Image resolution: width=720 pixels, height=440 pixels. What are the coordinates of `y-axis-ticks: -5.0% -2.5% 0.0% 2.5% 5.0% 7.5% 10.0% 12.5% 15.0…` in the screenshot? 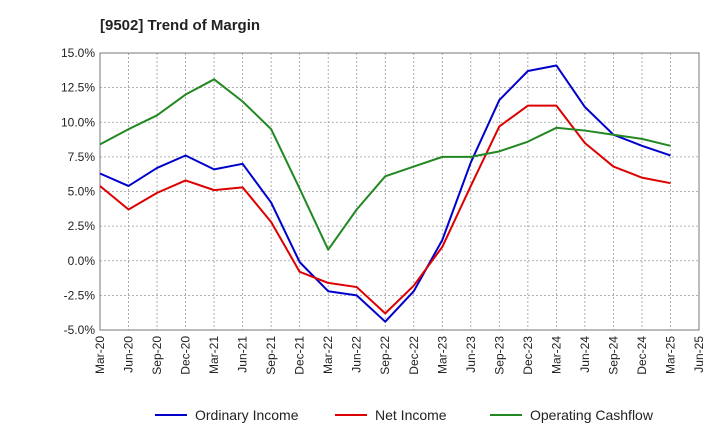 It's located at (78, 191).